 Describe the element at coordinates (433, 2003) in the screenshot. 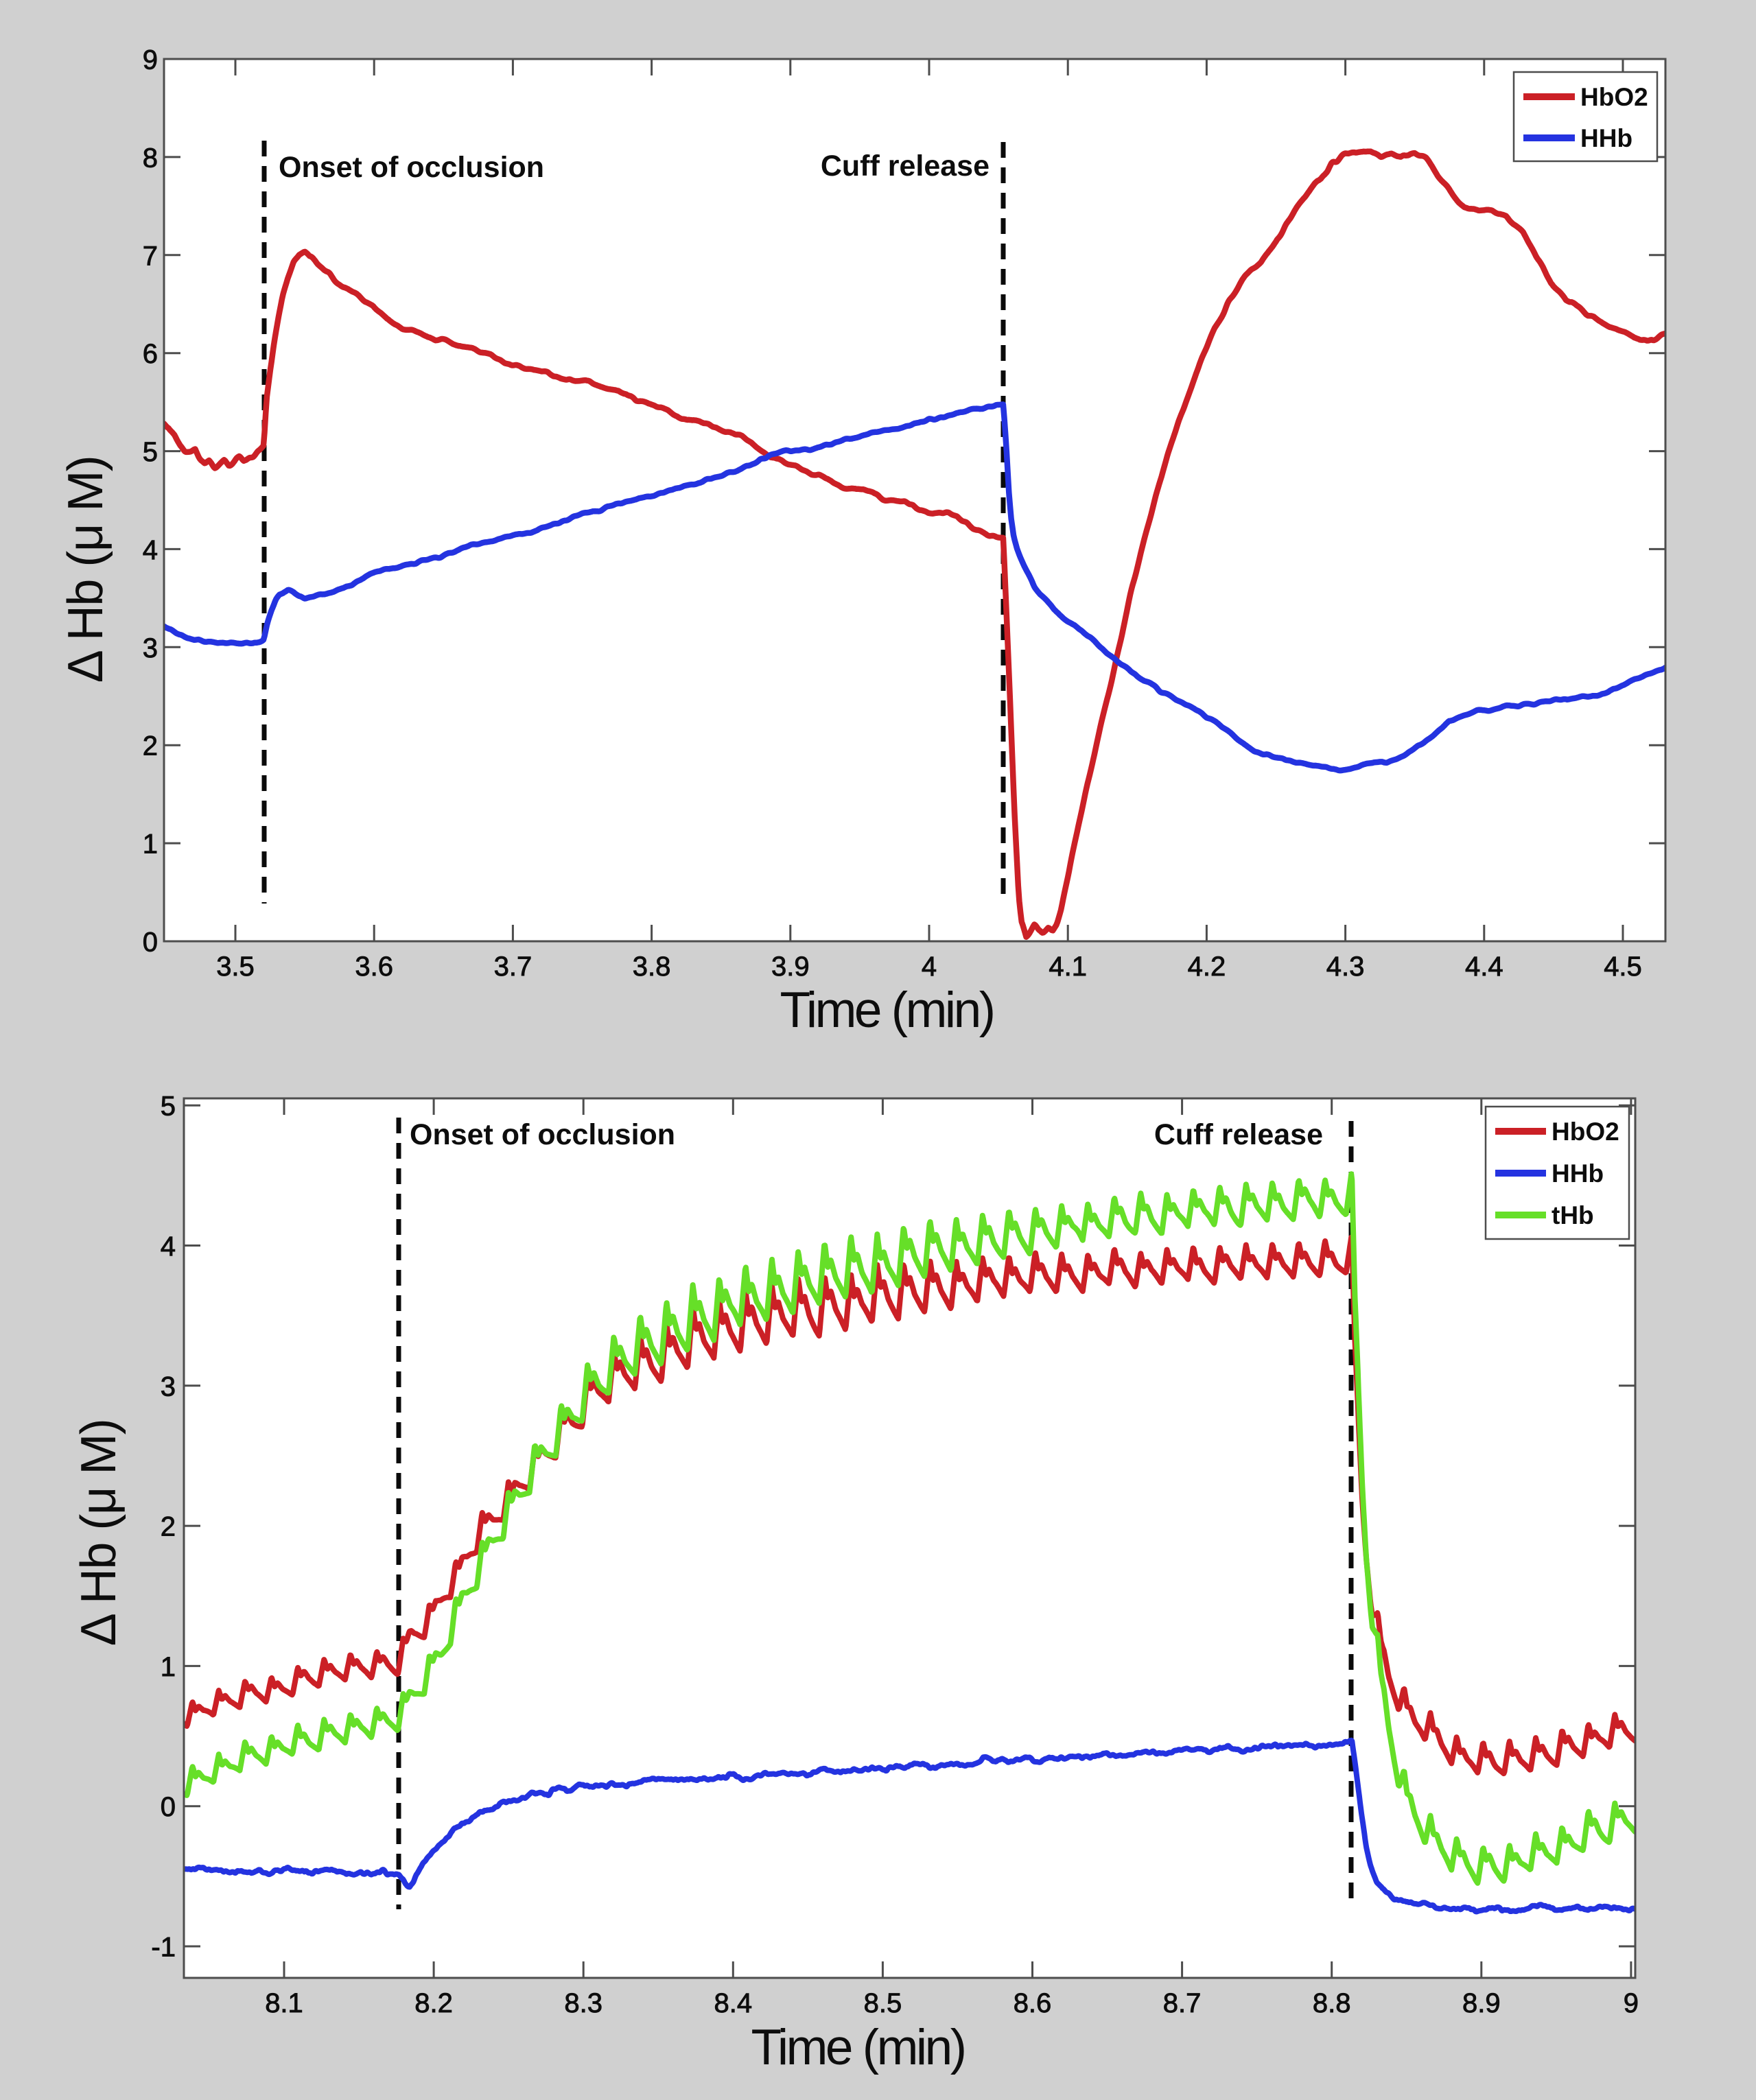

I see `svg-text: 8.2` at that location.